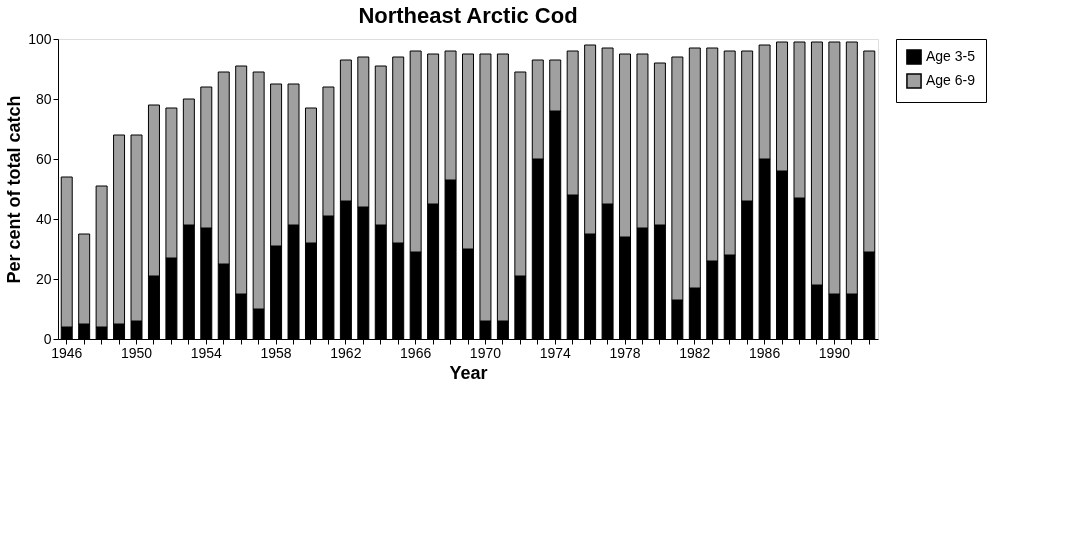 This screenshot has width=1076, height=538. I want to click on x-tick-label: 1954, so click(206, 352).